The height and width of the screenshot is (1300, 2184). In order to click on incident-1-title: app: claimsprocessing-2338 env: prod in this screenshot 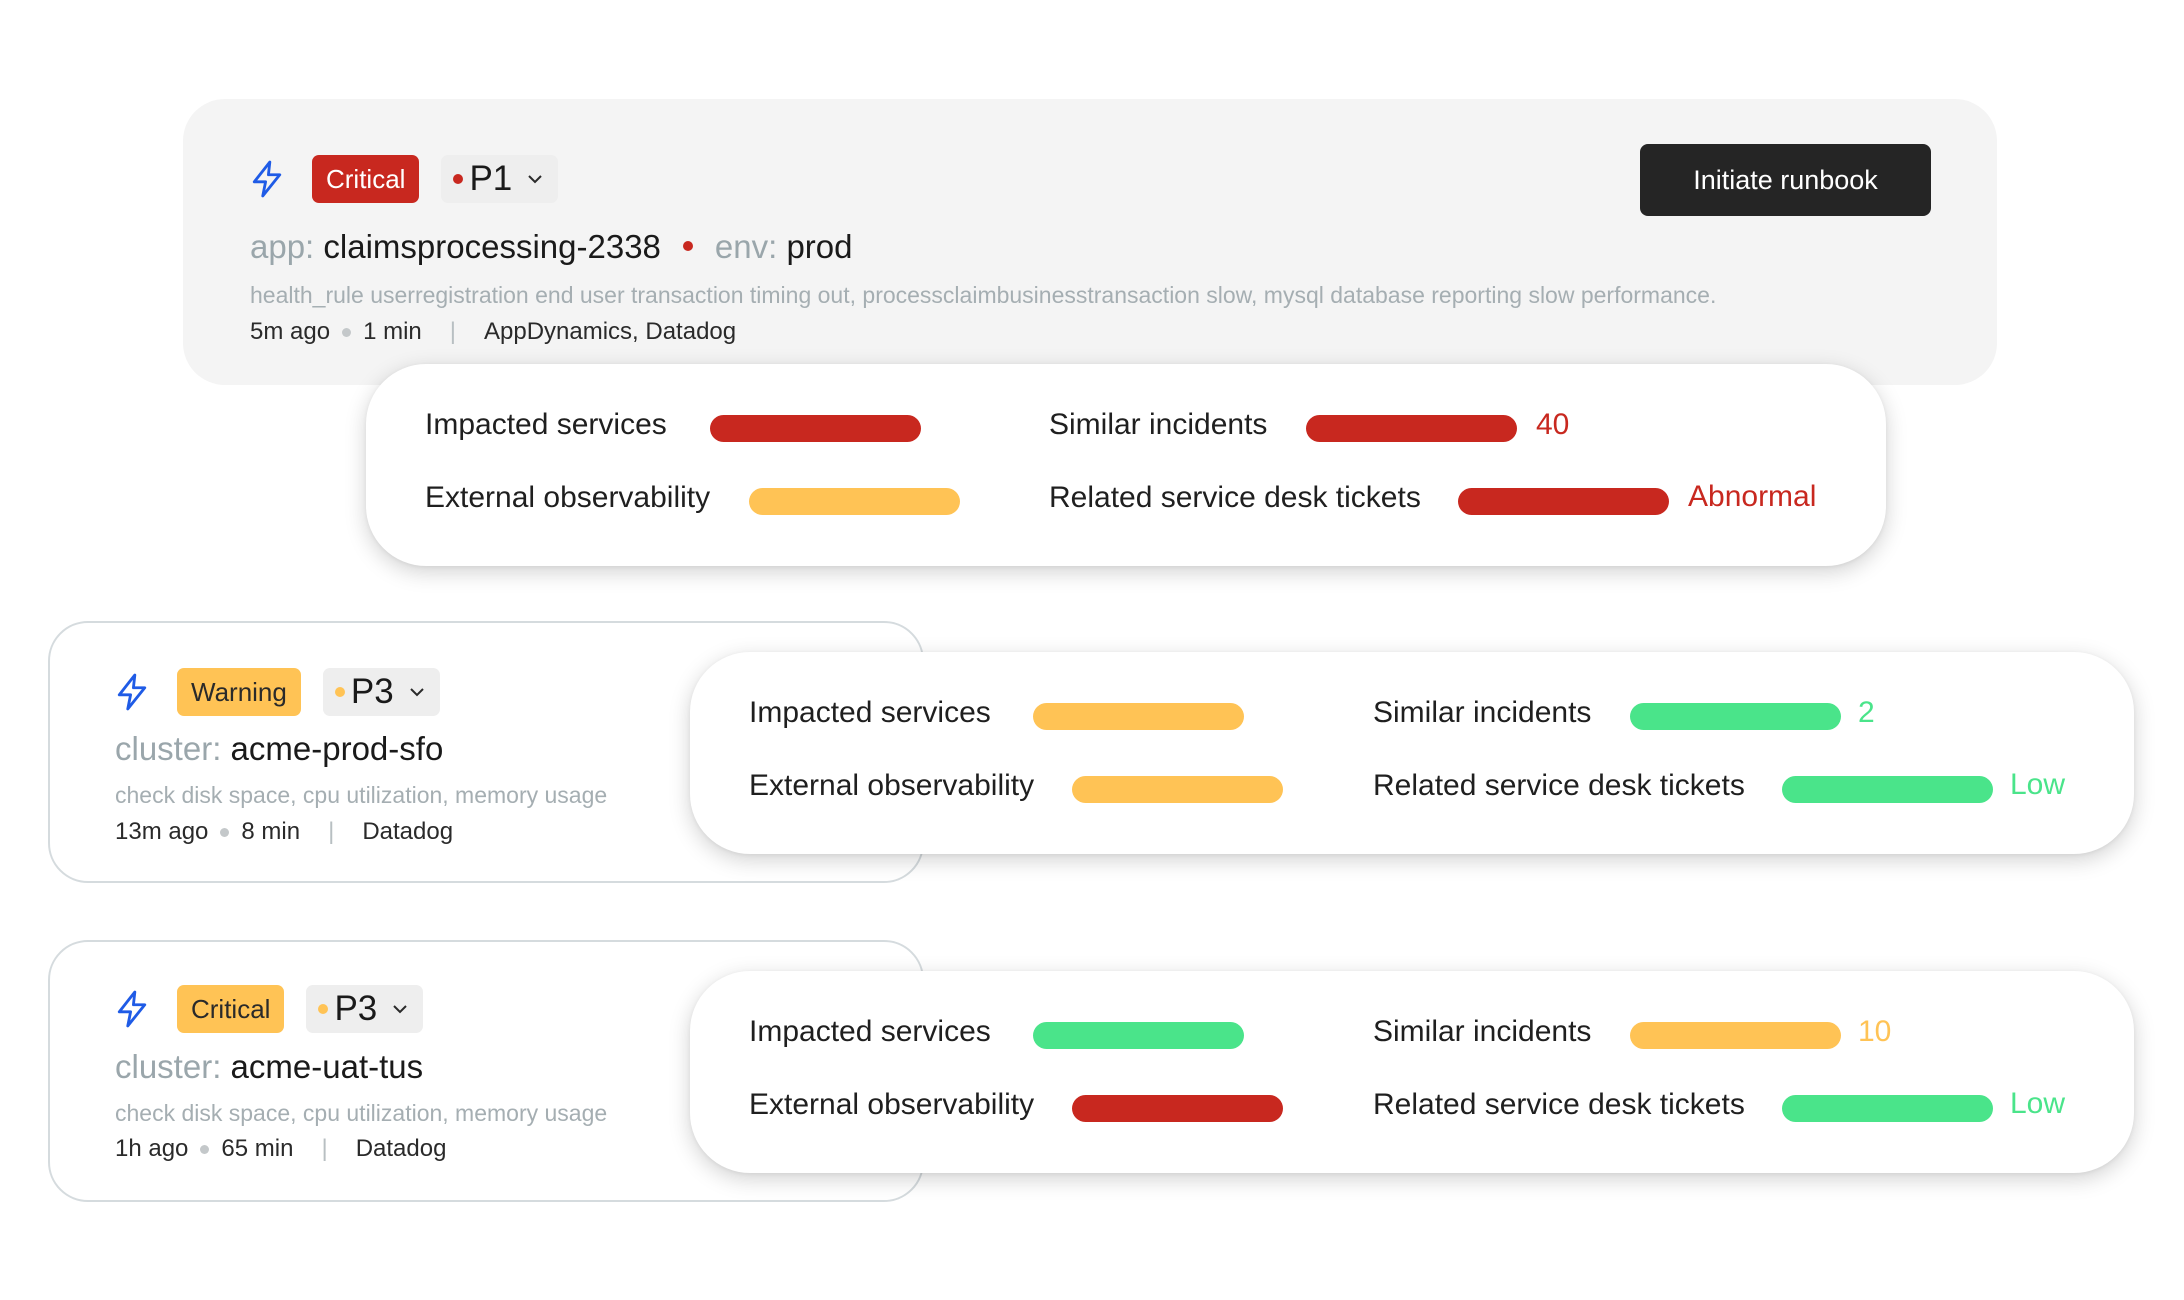, I will do `click(551, 246)`.